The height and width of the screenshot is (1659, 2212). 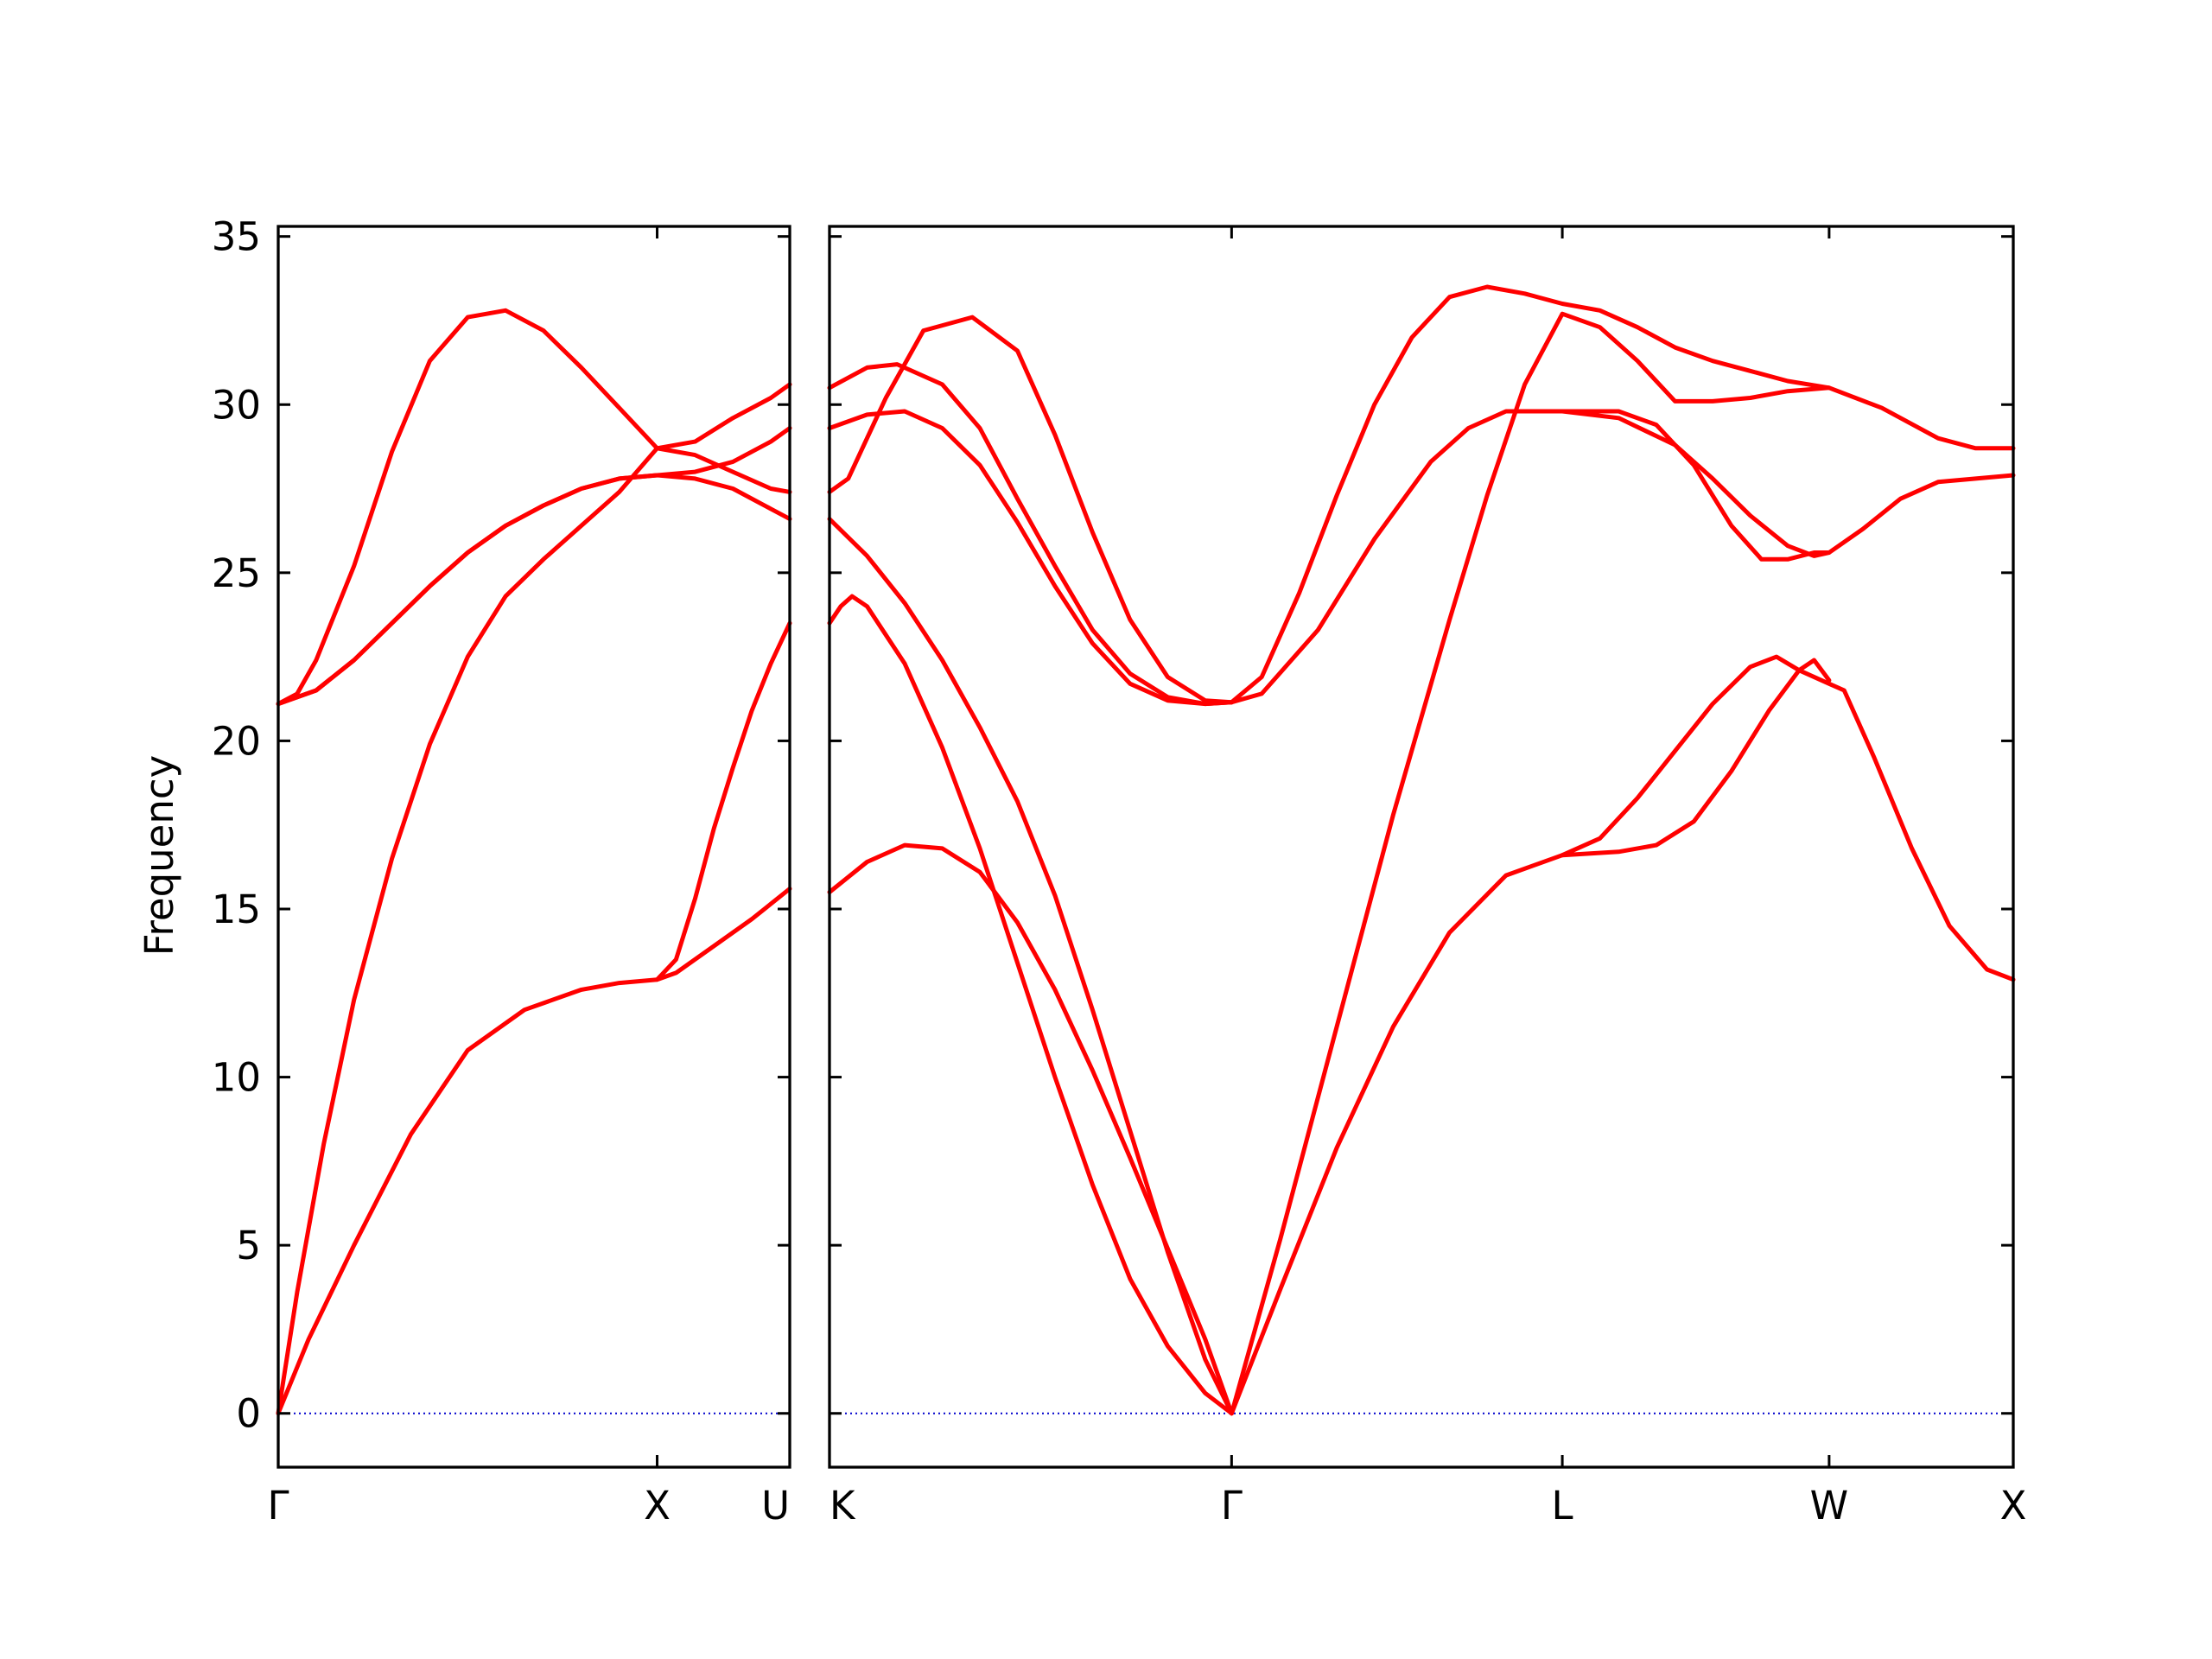 I want to click on y-tick-label: 20, so click(x=236, y=741).